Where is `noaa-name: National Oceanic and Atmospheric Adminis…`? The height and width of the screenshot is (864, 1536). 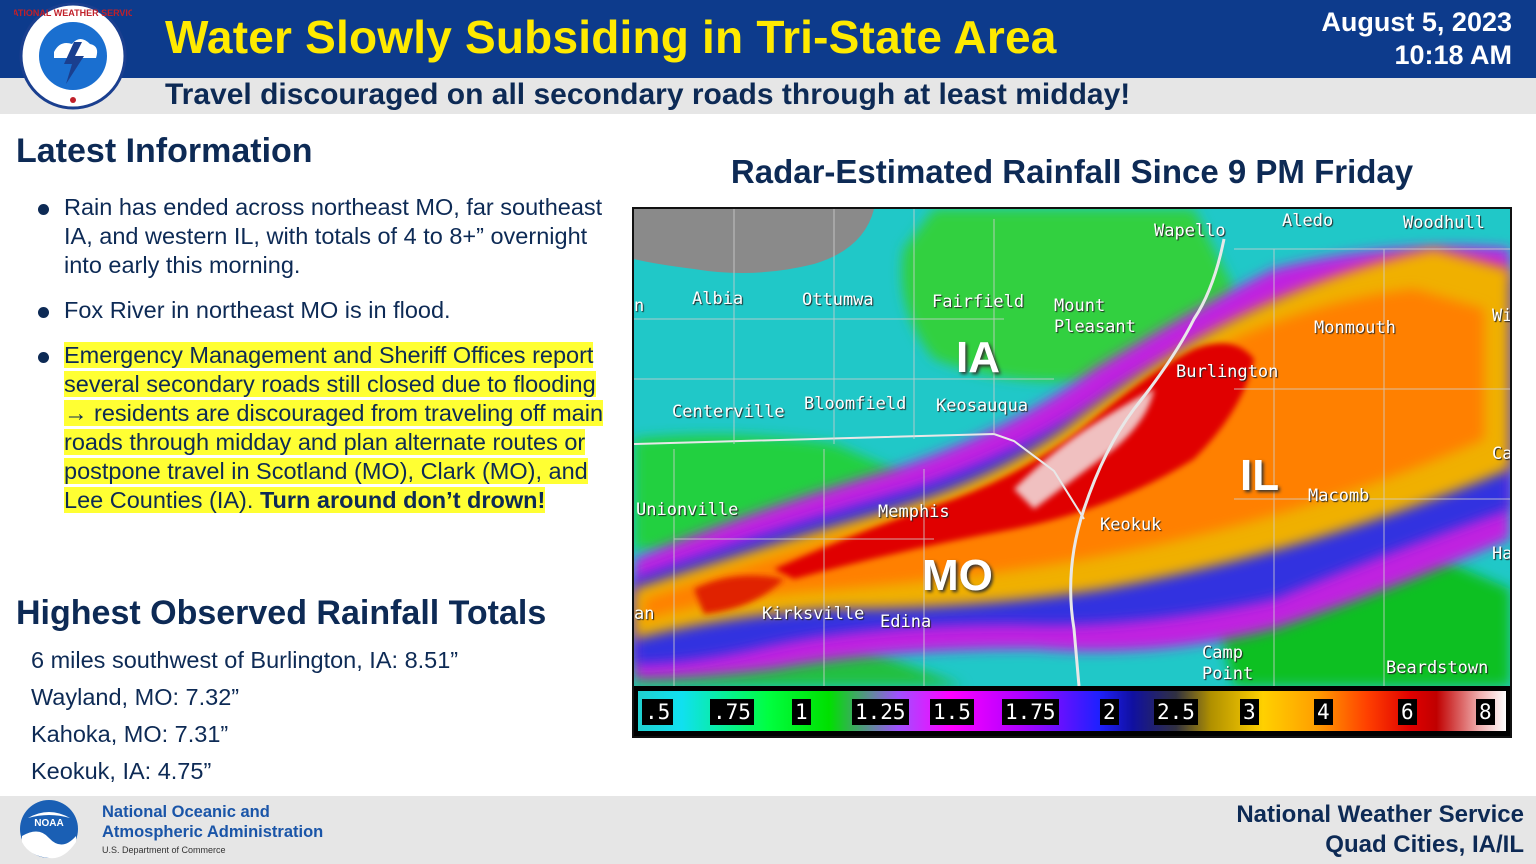 noaa-name: National Oceanic and Atmospheric Adminis… is located at coordinates (212, 822).